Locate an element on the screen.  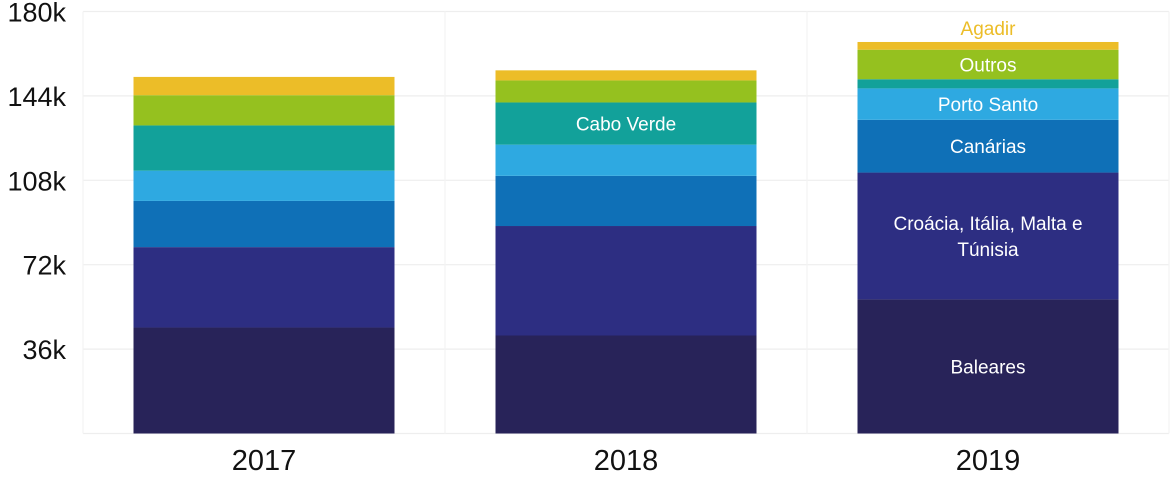
y-tick-label: 144k is located at coordinates (36, 97).